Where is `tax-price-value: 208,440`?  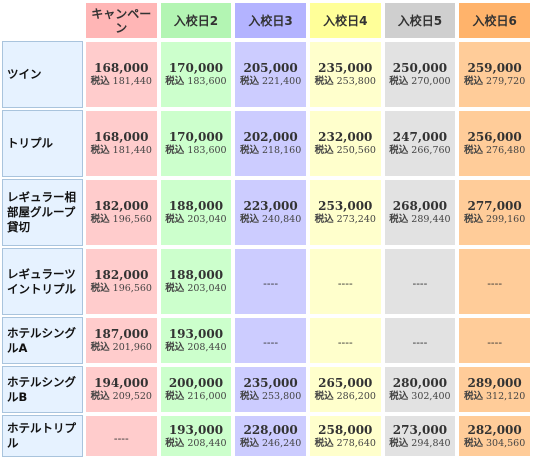
tax-price-value: 208,440 is located at coordinates (205, 443).